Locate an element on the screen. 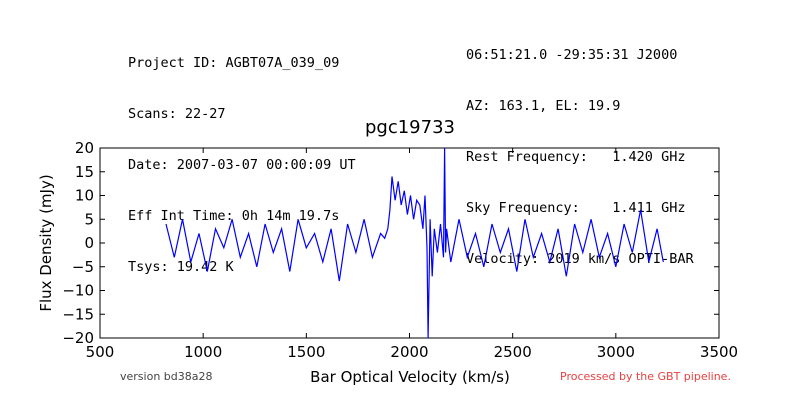 Image resolution: width=800 pixels, height=400 pixels. chart-title: pgc19733 is located at coordinates (410, 127).